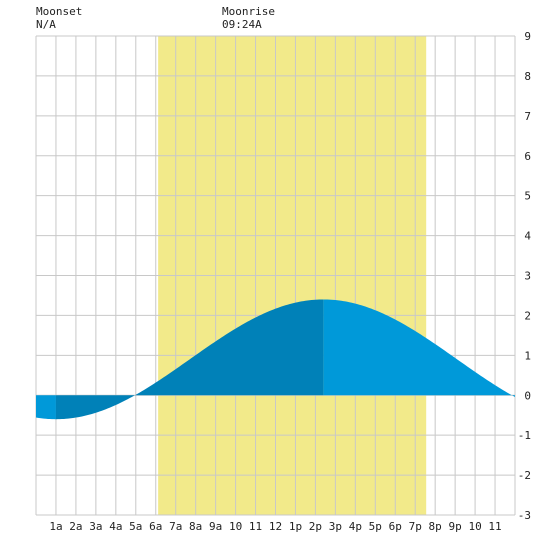 The width and height of the screenshot is (550, 550). I want to click on tide-area-rising, so click(189, 359).